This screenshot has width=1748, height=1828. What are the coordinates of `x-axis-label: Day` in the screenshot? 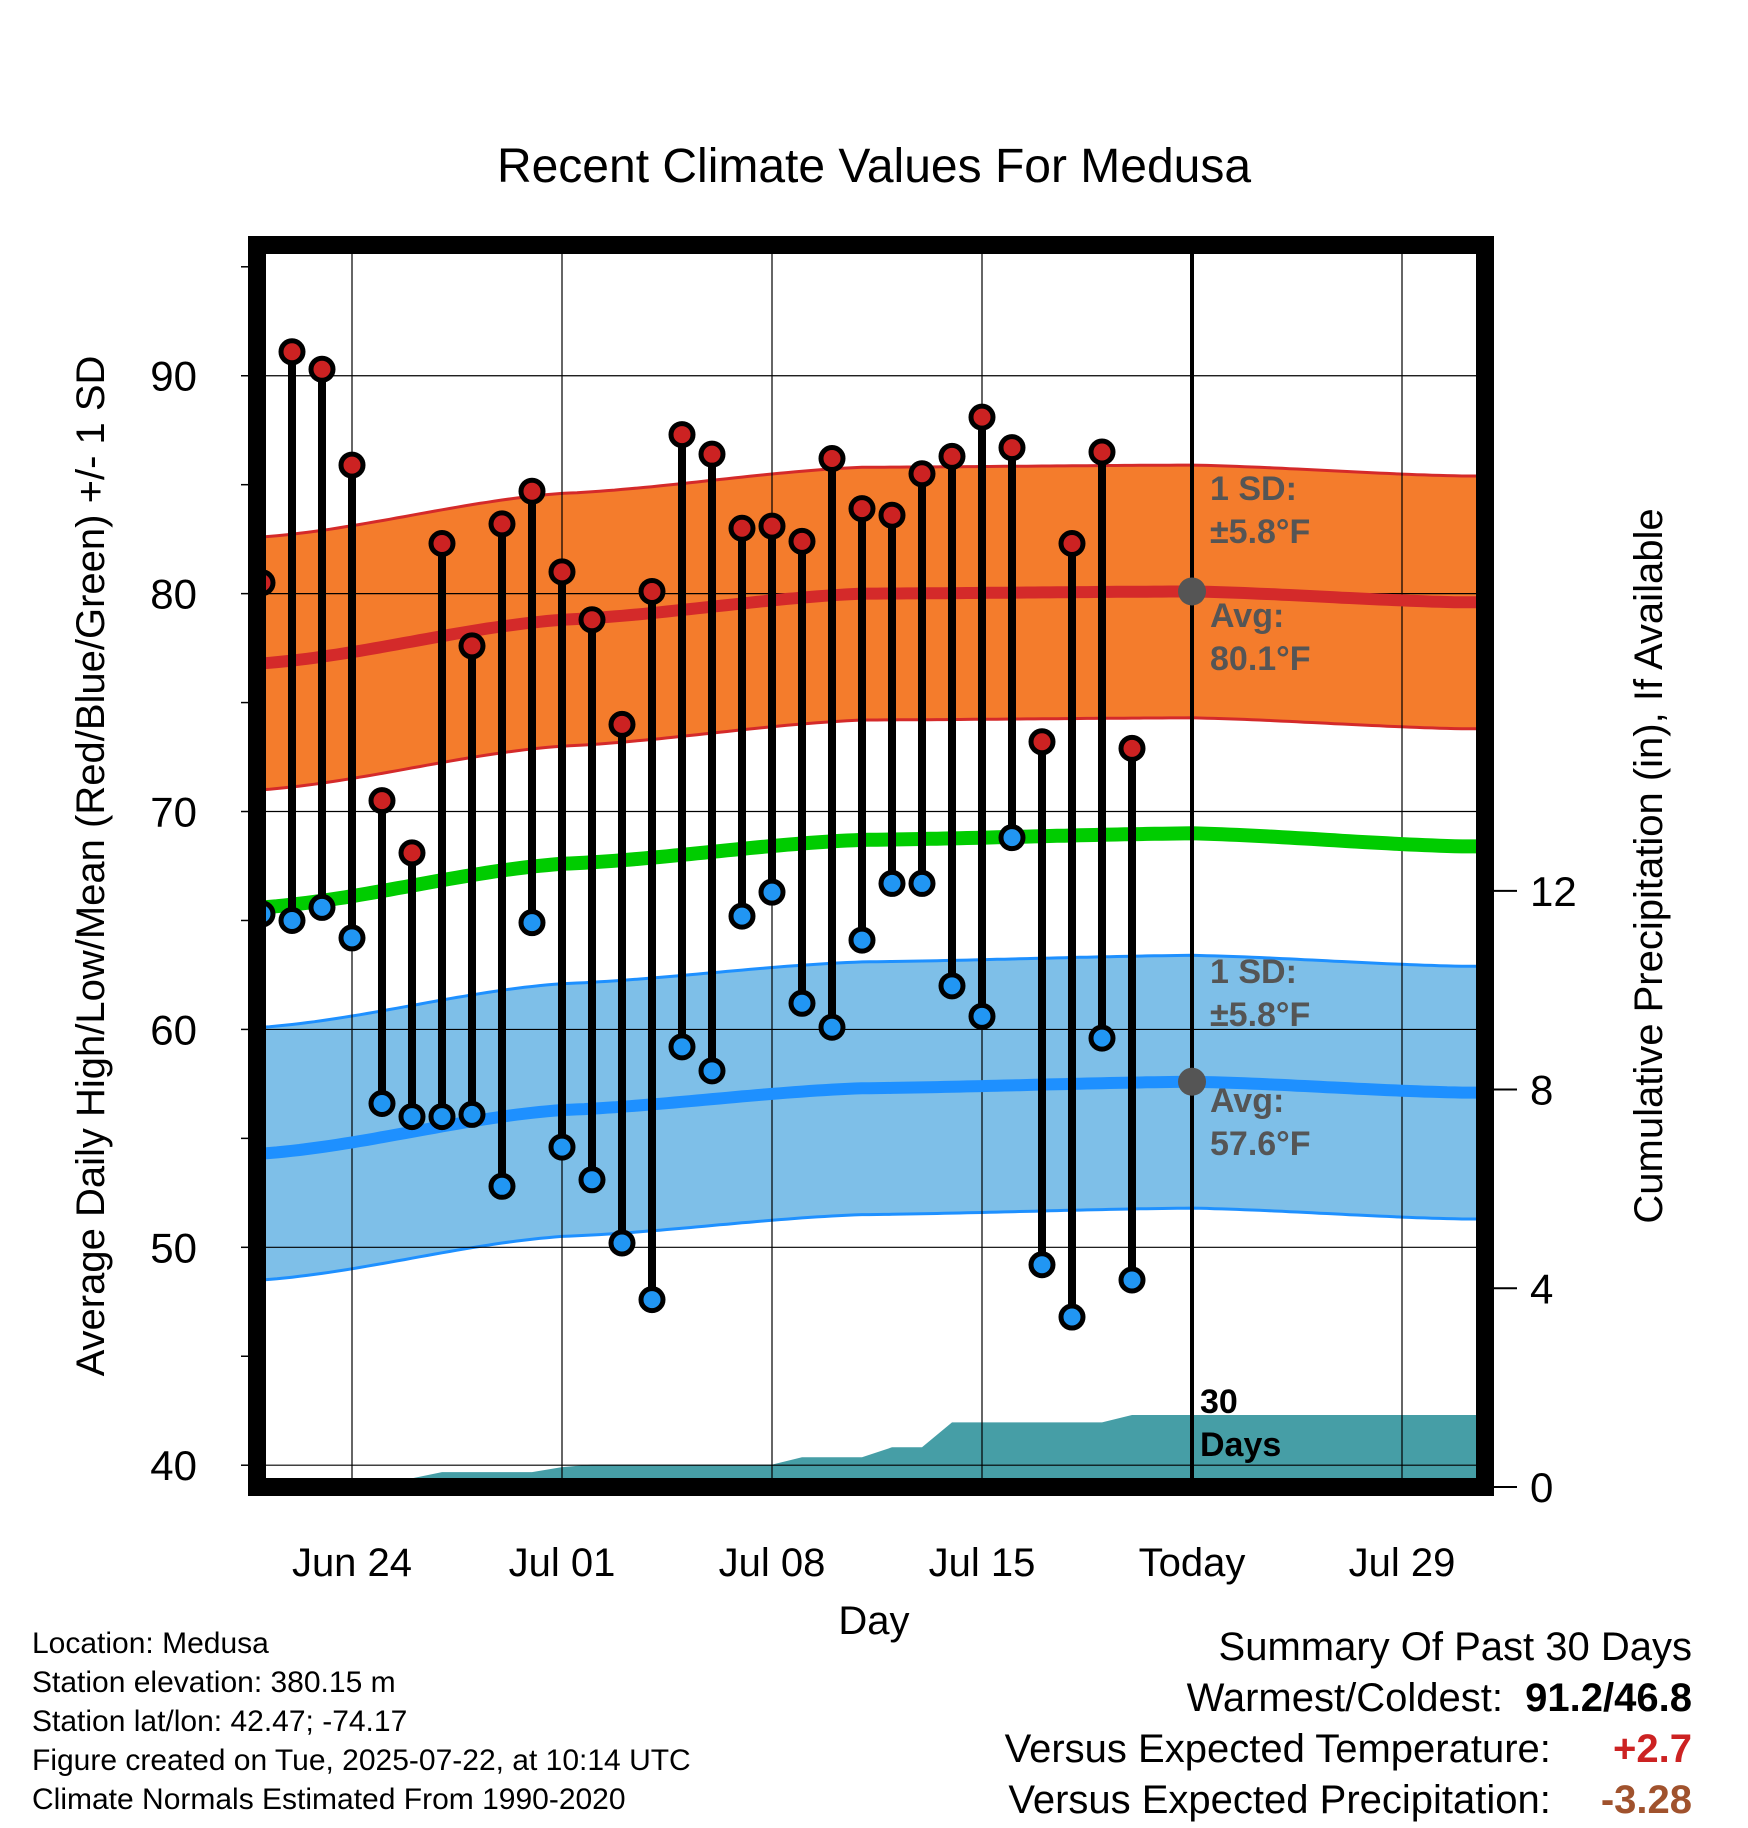 It's located at (873, 1621).